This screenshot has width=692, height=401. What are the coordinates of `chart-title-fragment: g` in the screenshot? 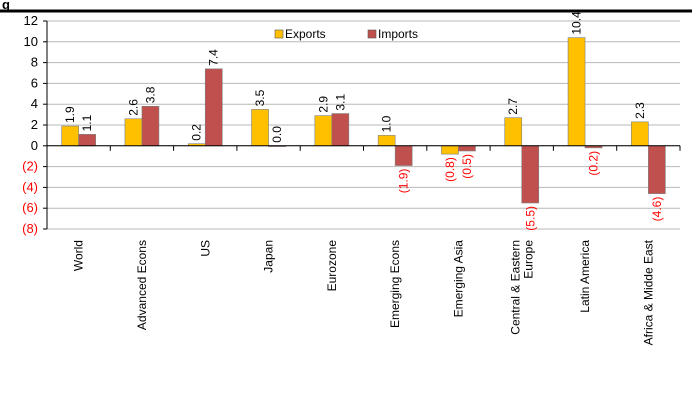 It's located at (6, 6).